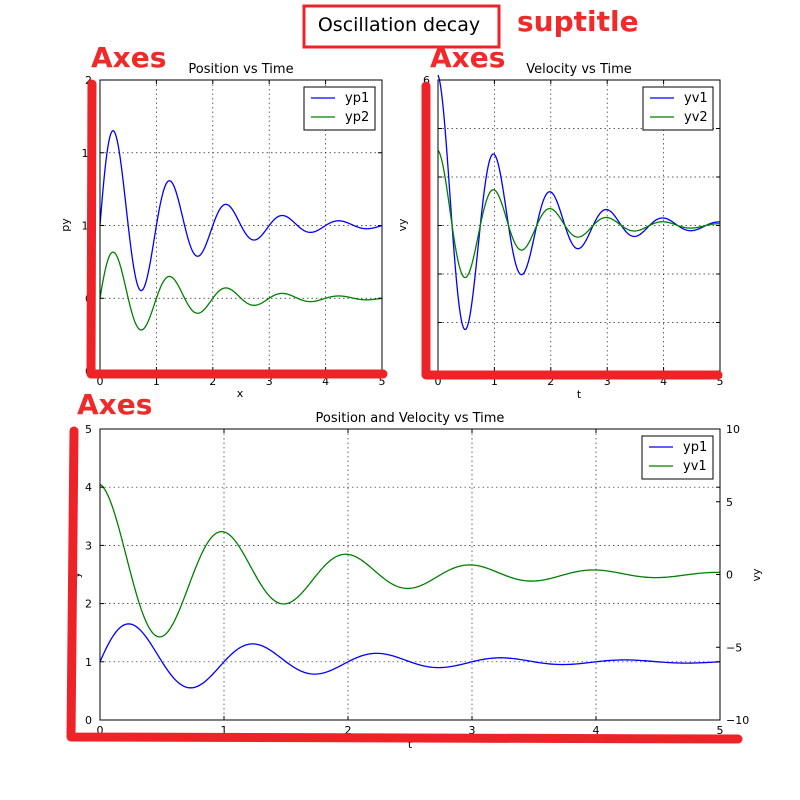 The height and width of the screenshot is (800, 800). What do you see at coordinates (733, 429) in the screenshot?
I see `y-right-tick-label: 10` at bounding box center [733, 429].